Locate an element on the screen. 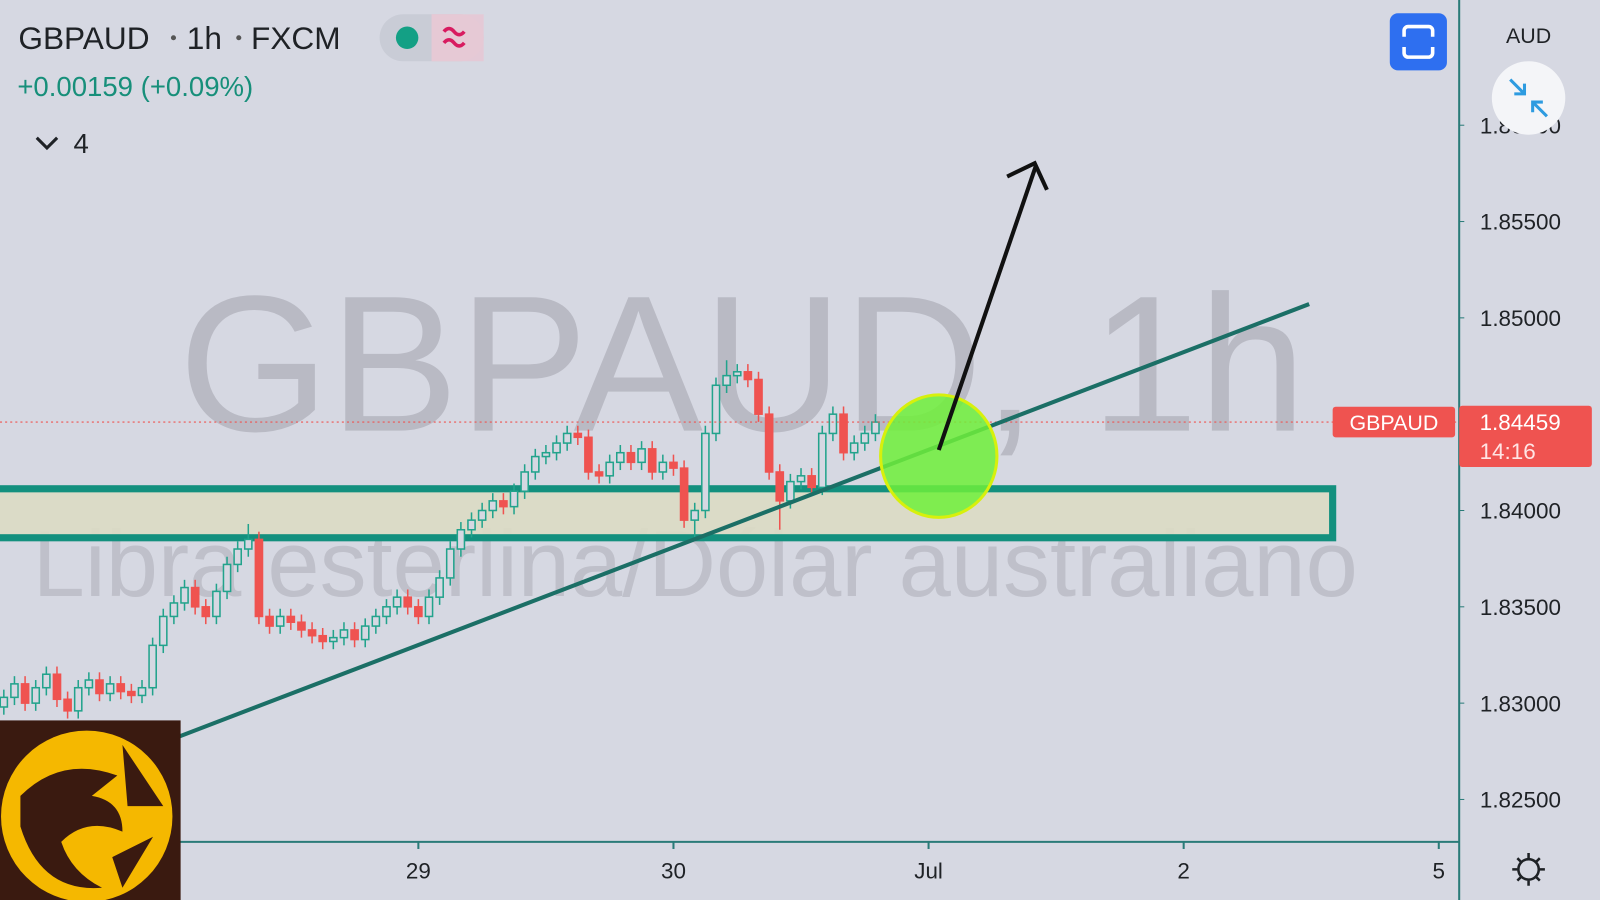 The height and width of the screenshot is (900, 1600). highlight-ellipse is located at coordinates (939, 456).